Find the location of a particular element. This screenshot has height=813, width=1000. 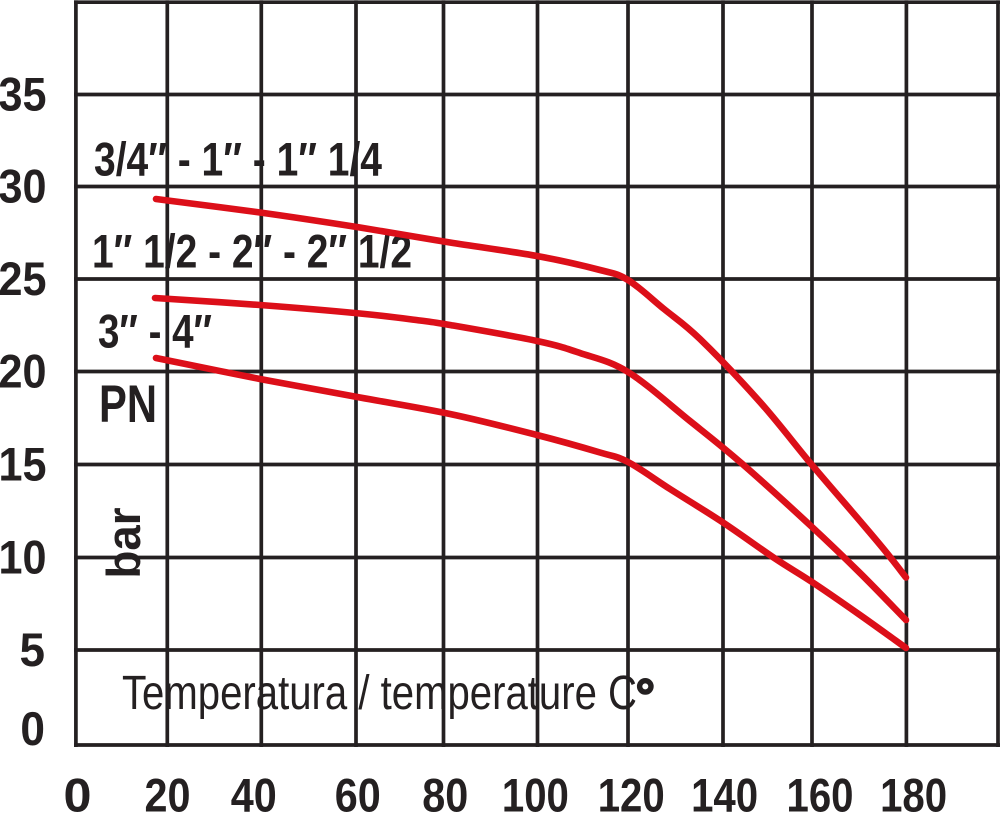

svg-text: 3/4″ - 1″ - 1″ 1/4 is located at coordinates (238, 159).